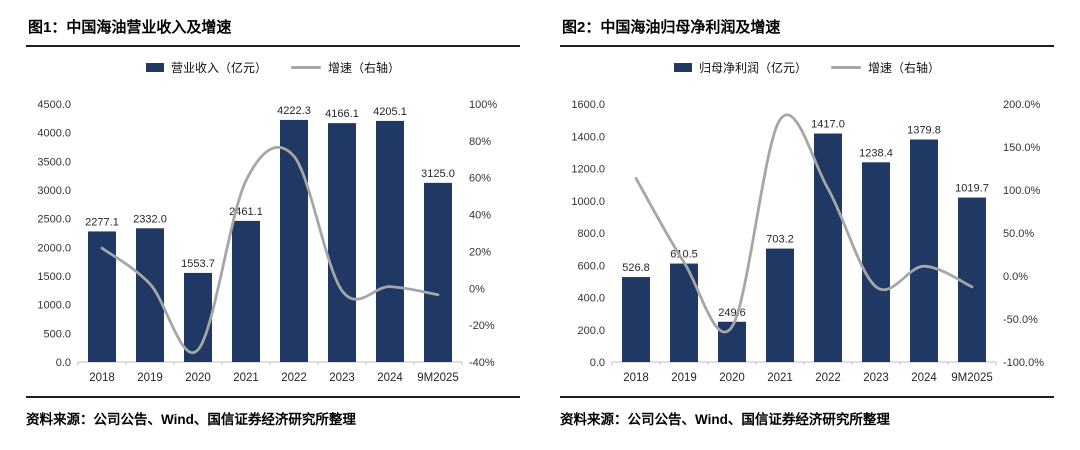 The height and width of the screenshot is (450, 1080). What do you see at coordinates (54, 277) in the screenshot?
I see `axis-tick-label: 1500.0` at bounding box center [54, 277].